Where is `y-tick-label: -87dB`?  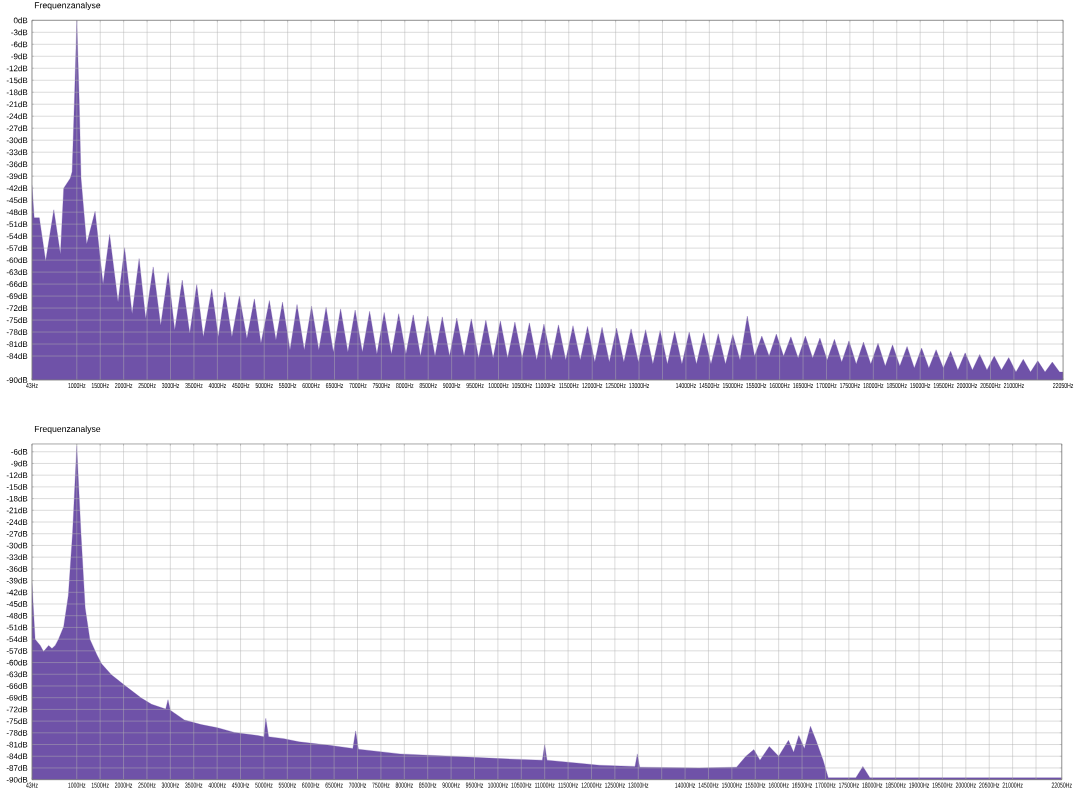 y-tick-label: -87dB is located at coordinates (17, 767).